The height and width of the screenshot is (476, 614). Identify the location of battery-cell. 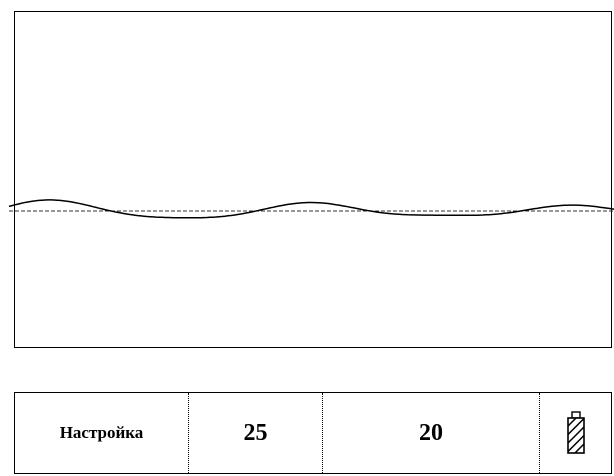
(575, 433).